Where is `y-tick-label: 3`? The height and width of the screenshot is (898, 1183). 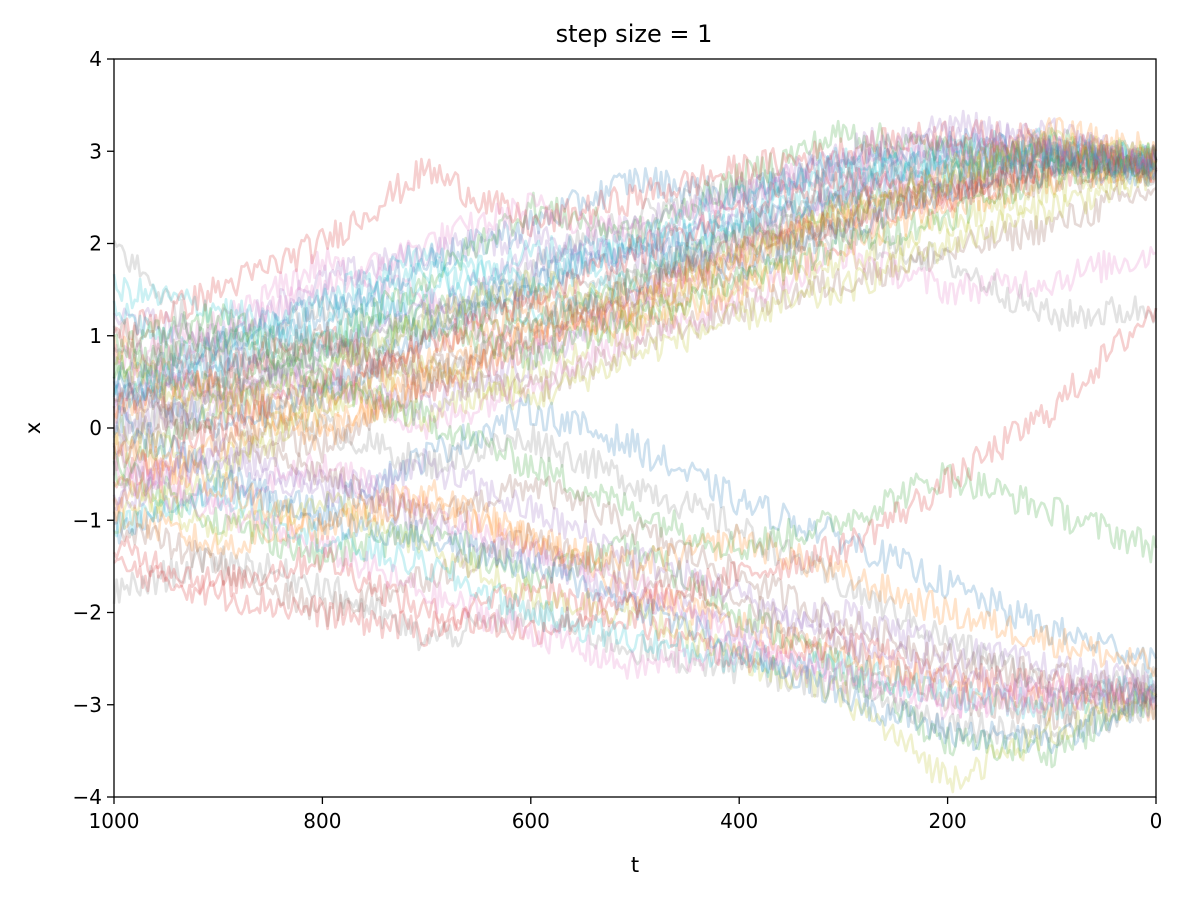
y-tick-label: 3 is located at coordinates (95, 151).